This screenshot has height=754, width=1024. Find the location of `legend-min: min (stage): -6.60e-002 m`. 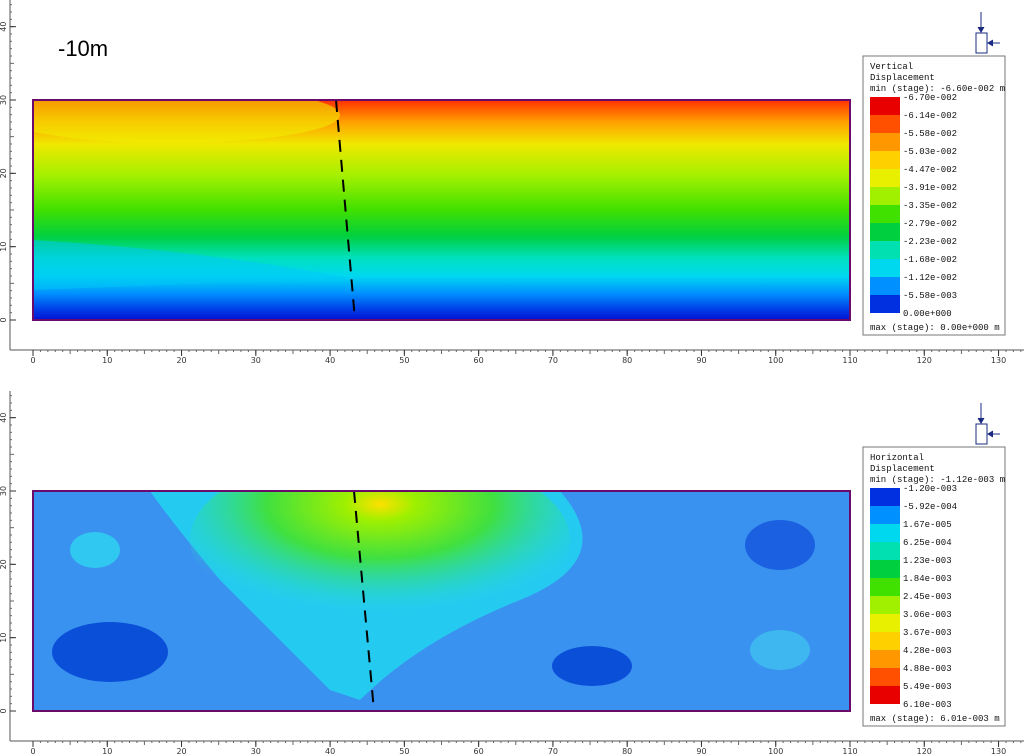

legend-min: min (stage): -6.60e-002 m is located at coordinates (937, 89).